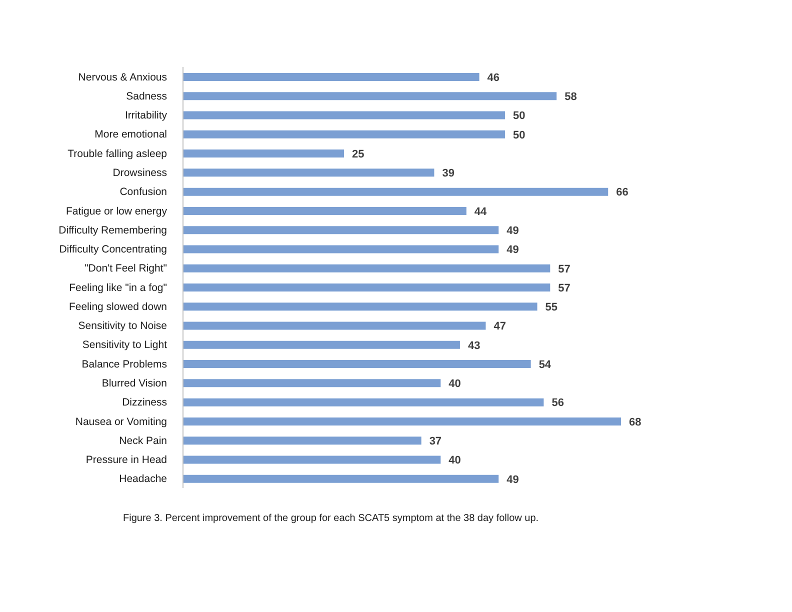 Image resolution: width=792 pixels, height=612 pixels. What do you see at coordinates (139, 172) in the screenshot?
I see `y-tick-label: Drowsiness` at bounding box center [139, 172].